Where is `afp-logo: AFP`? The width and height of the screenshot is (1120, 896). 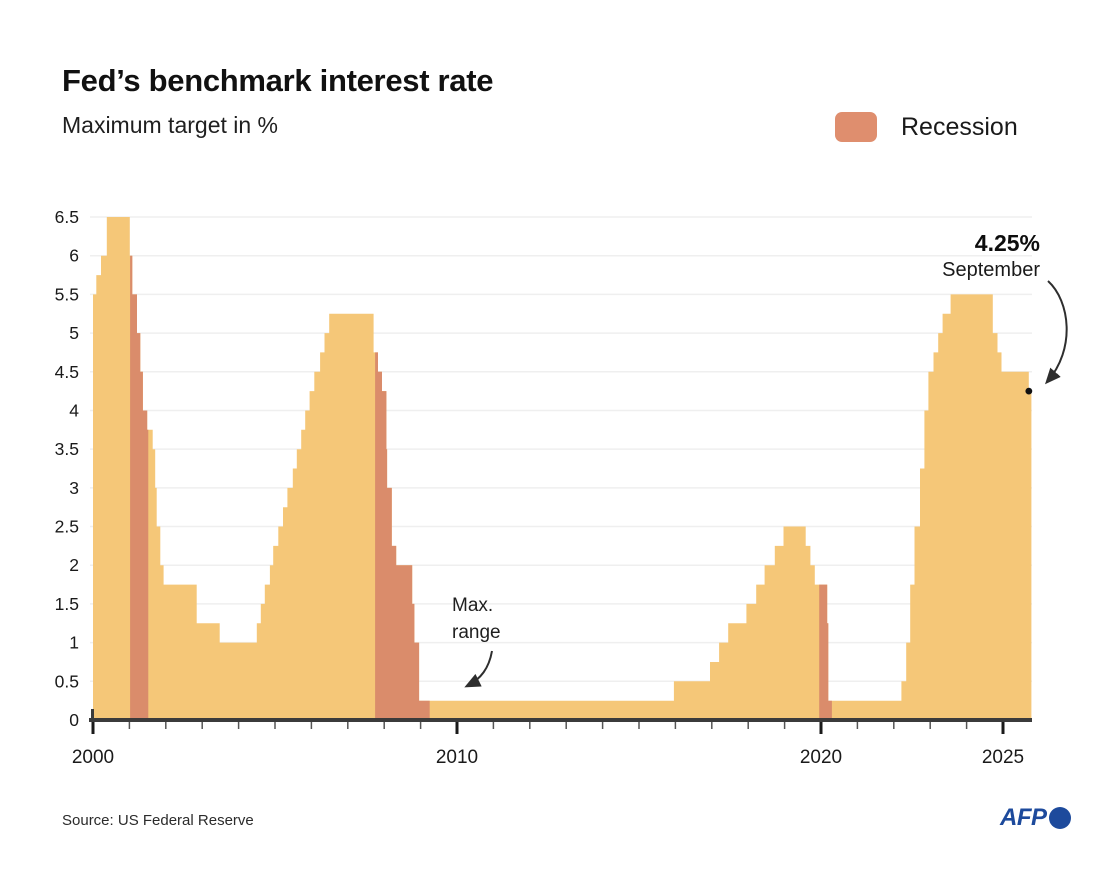 afp-logo: AFP is located at coordinates (1035, 818).